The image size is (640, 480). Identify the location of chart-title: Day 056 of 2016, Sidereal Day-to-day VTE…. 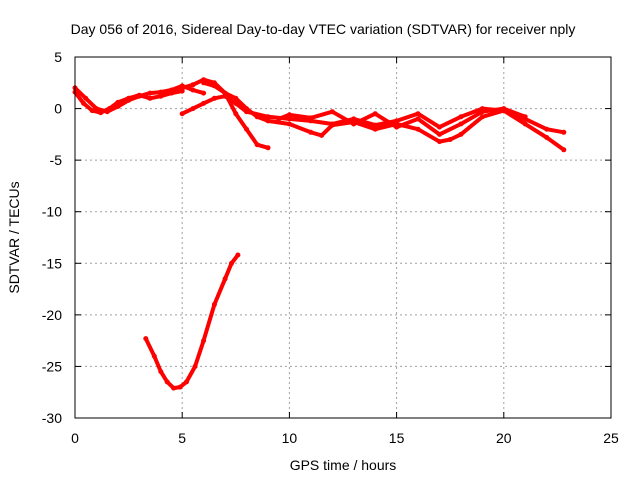
(323, 29).